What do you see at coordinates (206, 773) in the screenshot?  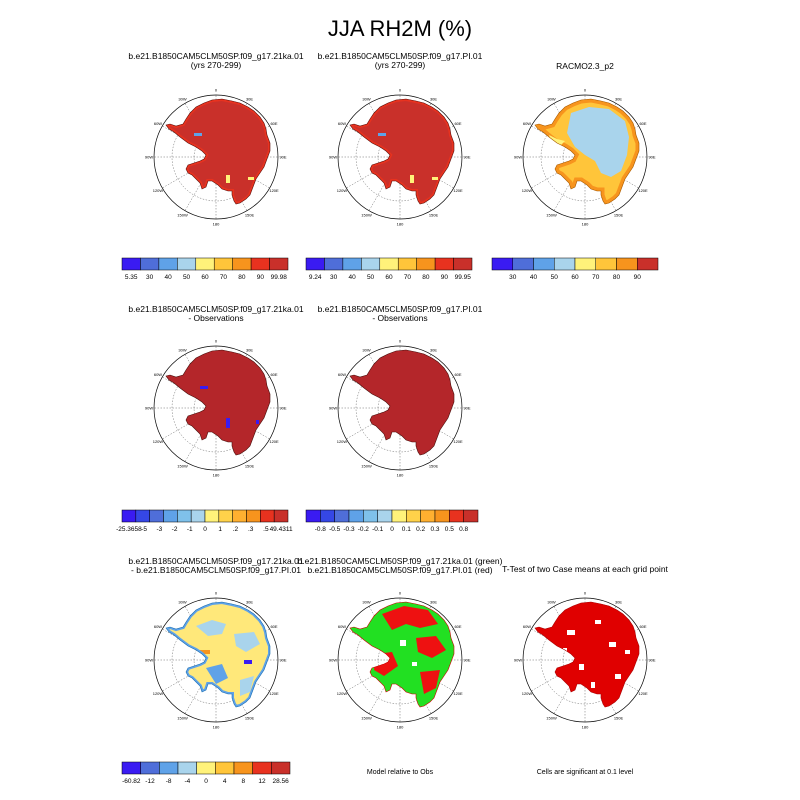 I see `colorbar-casediff: -60.82 -12 -8 -4 0 4 8 12 28.56` at bounding box center [206, 773].